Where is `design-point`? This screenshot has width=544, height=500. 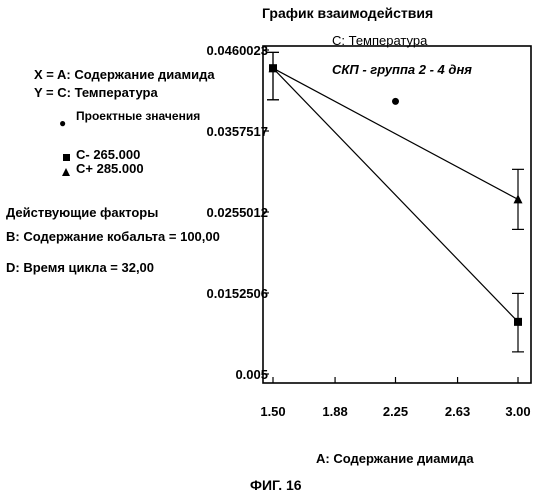 design-point is located at coordinates (395, 101).